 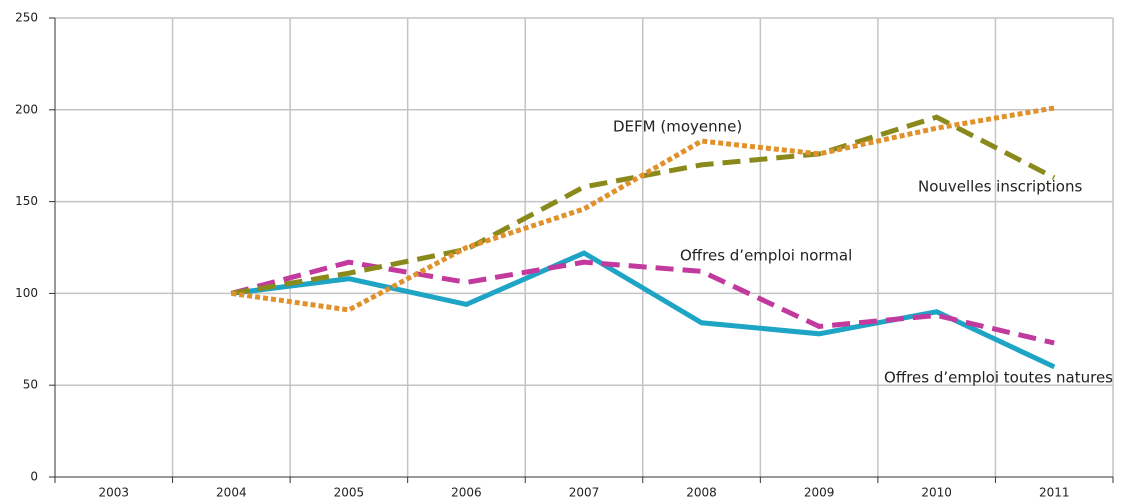 What do you see at coordinates (26, 109) in the screenshot?
I see `y-tick-label: 200` at bounding box center [26, 109].